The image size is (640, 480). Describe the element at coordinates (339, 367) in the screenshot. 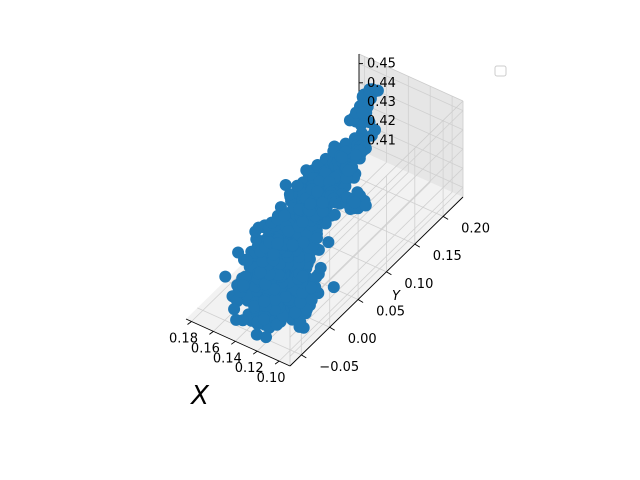

I see `y-tick-label: −0.05` at that location.